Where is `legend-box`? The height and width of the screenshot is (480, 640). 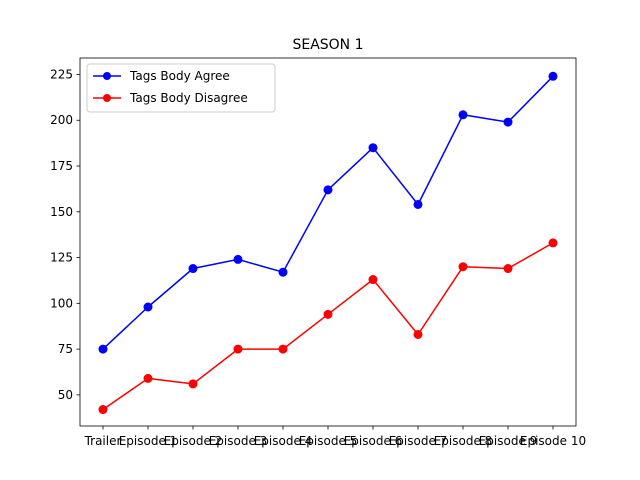 legend-box is located at coordinates (181, 88).